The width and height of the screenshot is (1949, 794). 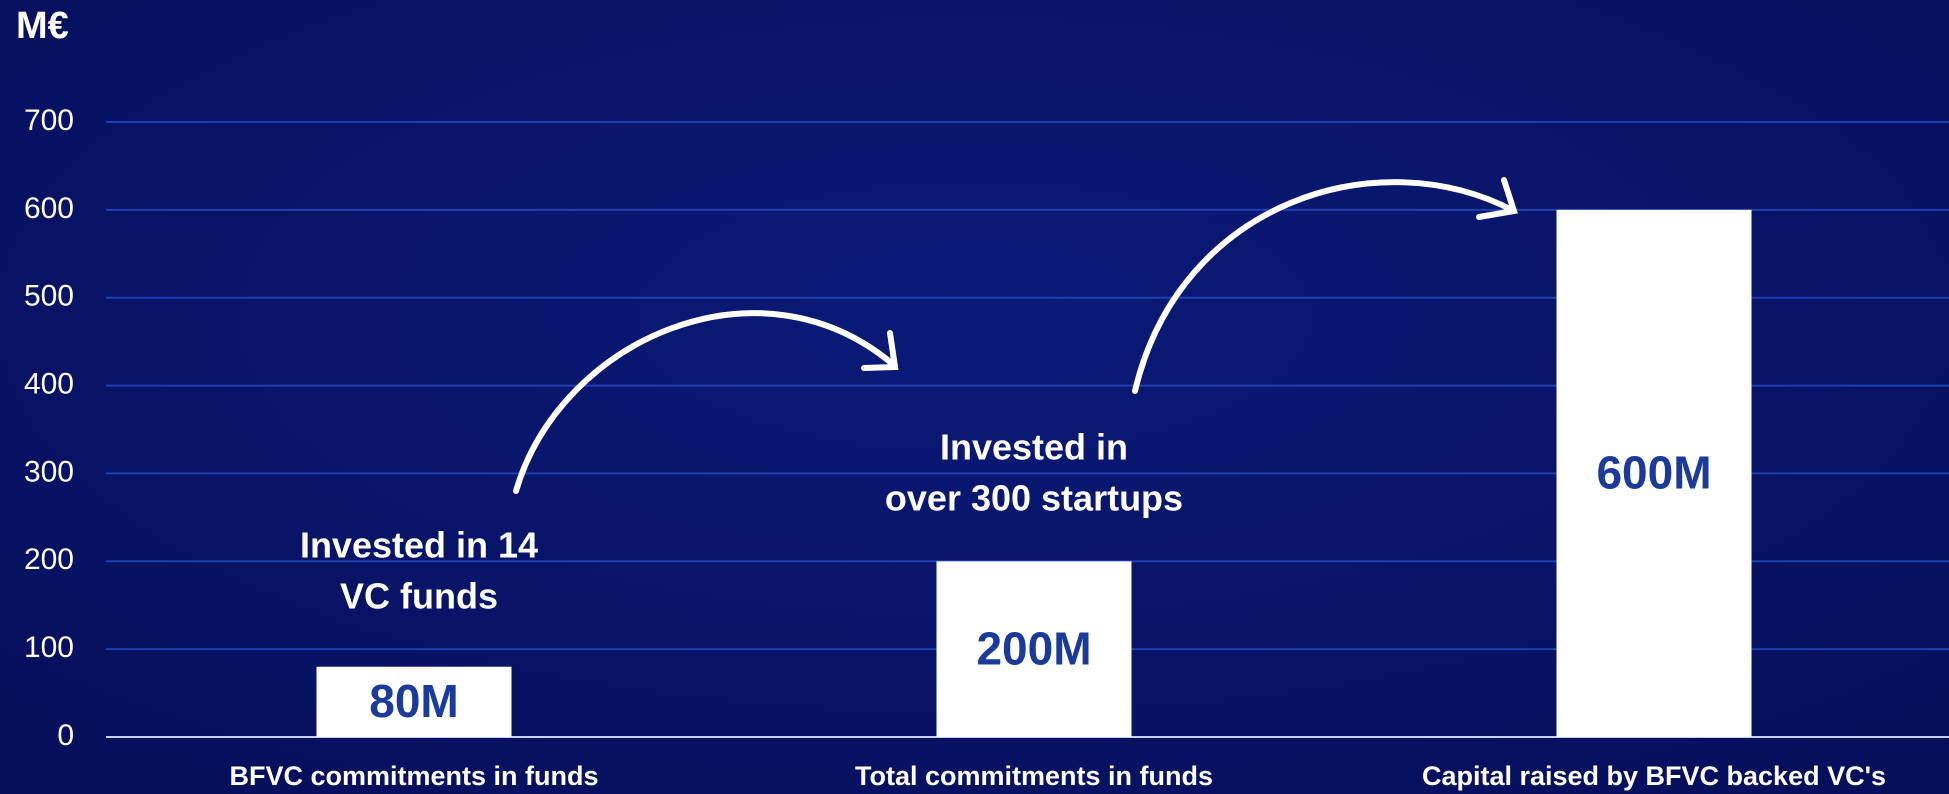 I want to click on y-tick-label: 500, so click(x=49, y=296).